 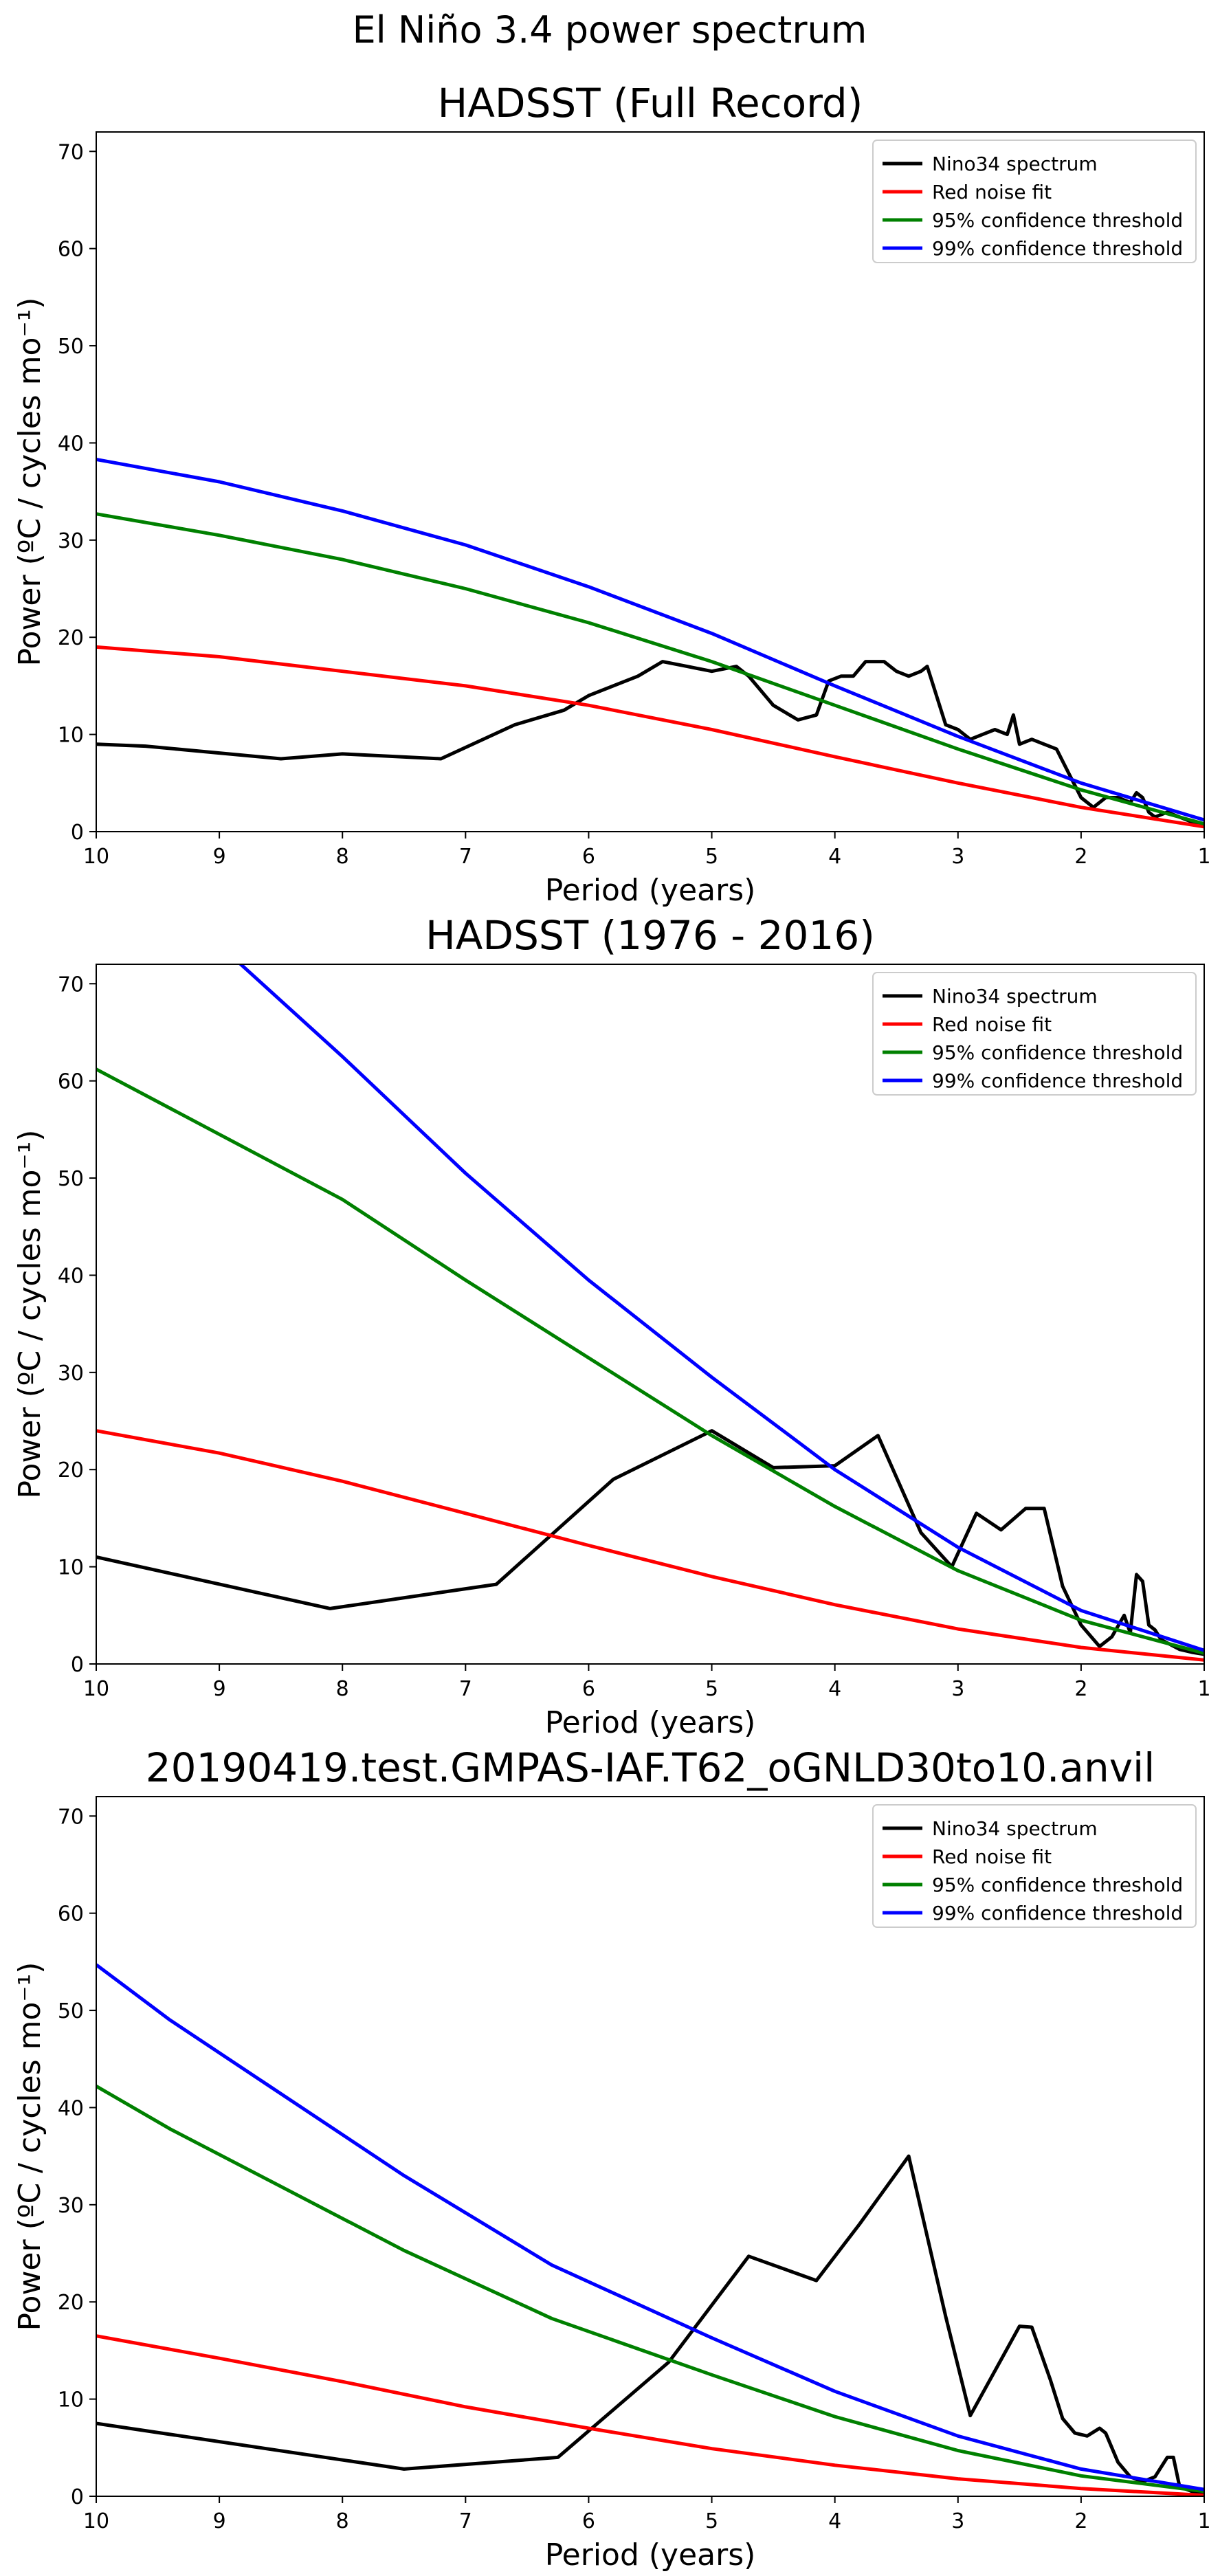 What do you see at coordinates (650, 935) in the screenshot?
I see `chart-title: HADSST (1976 - 2016)` at bounding box center [650, 935].